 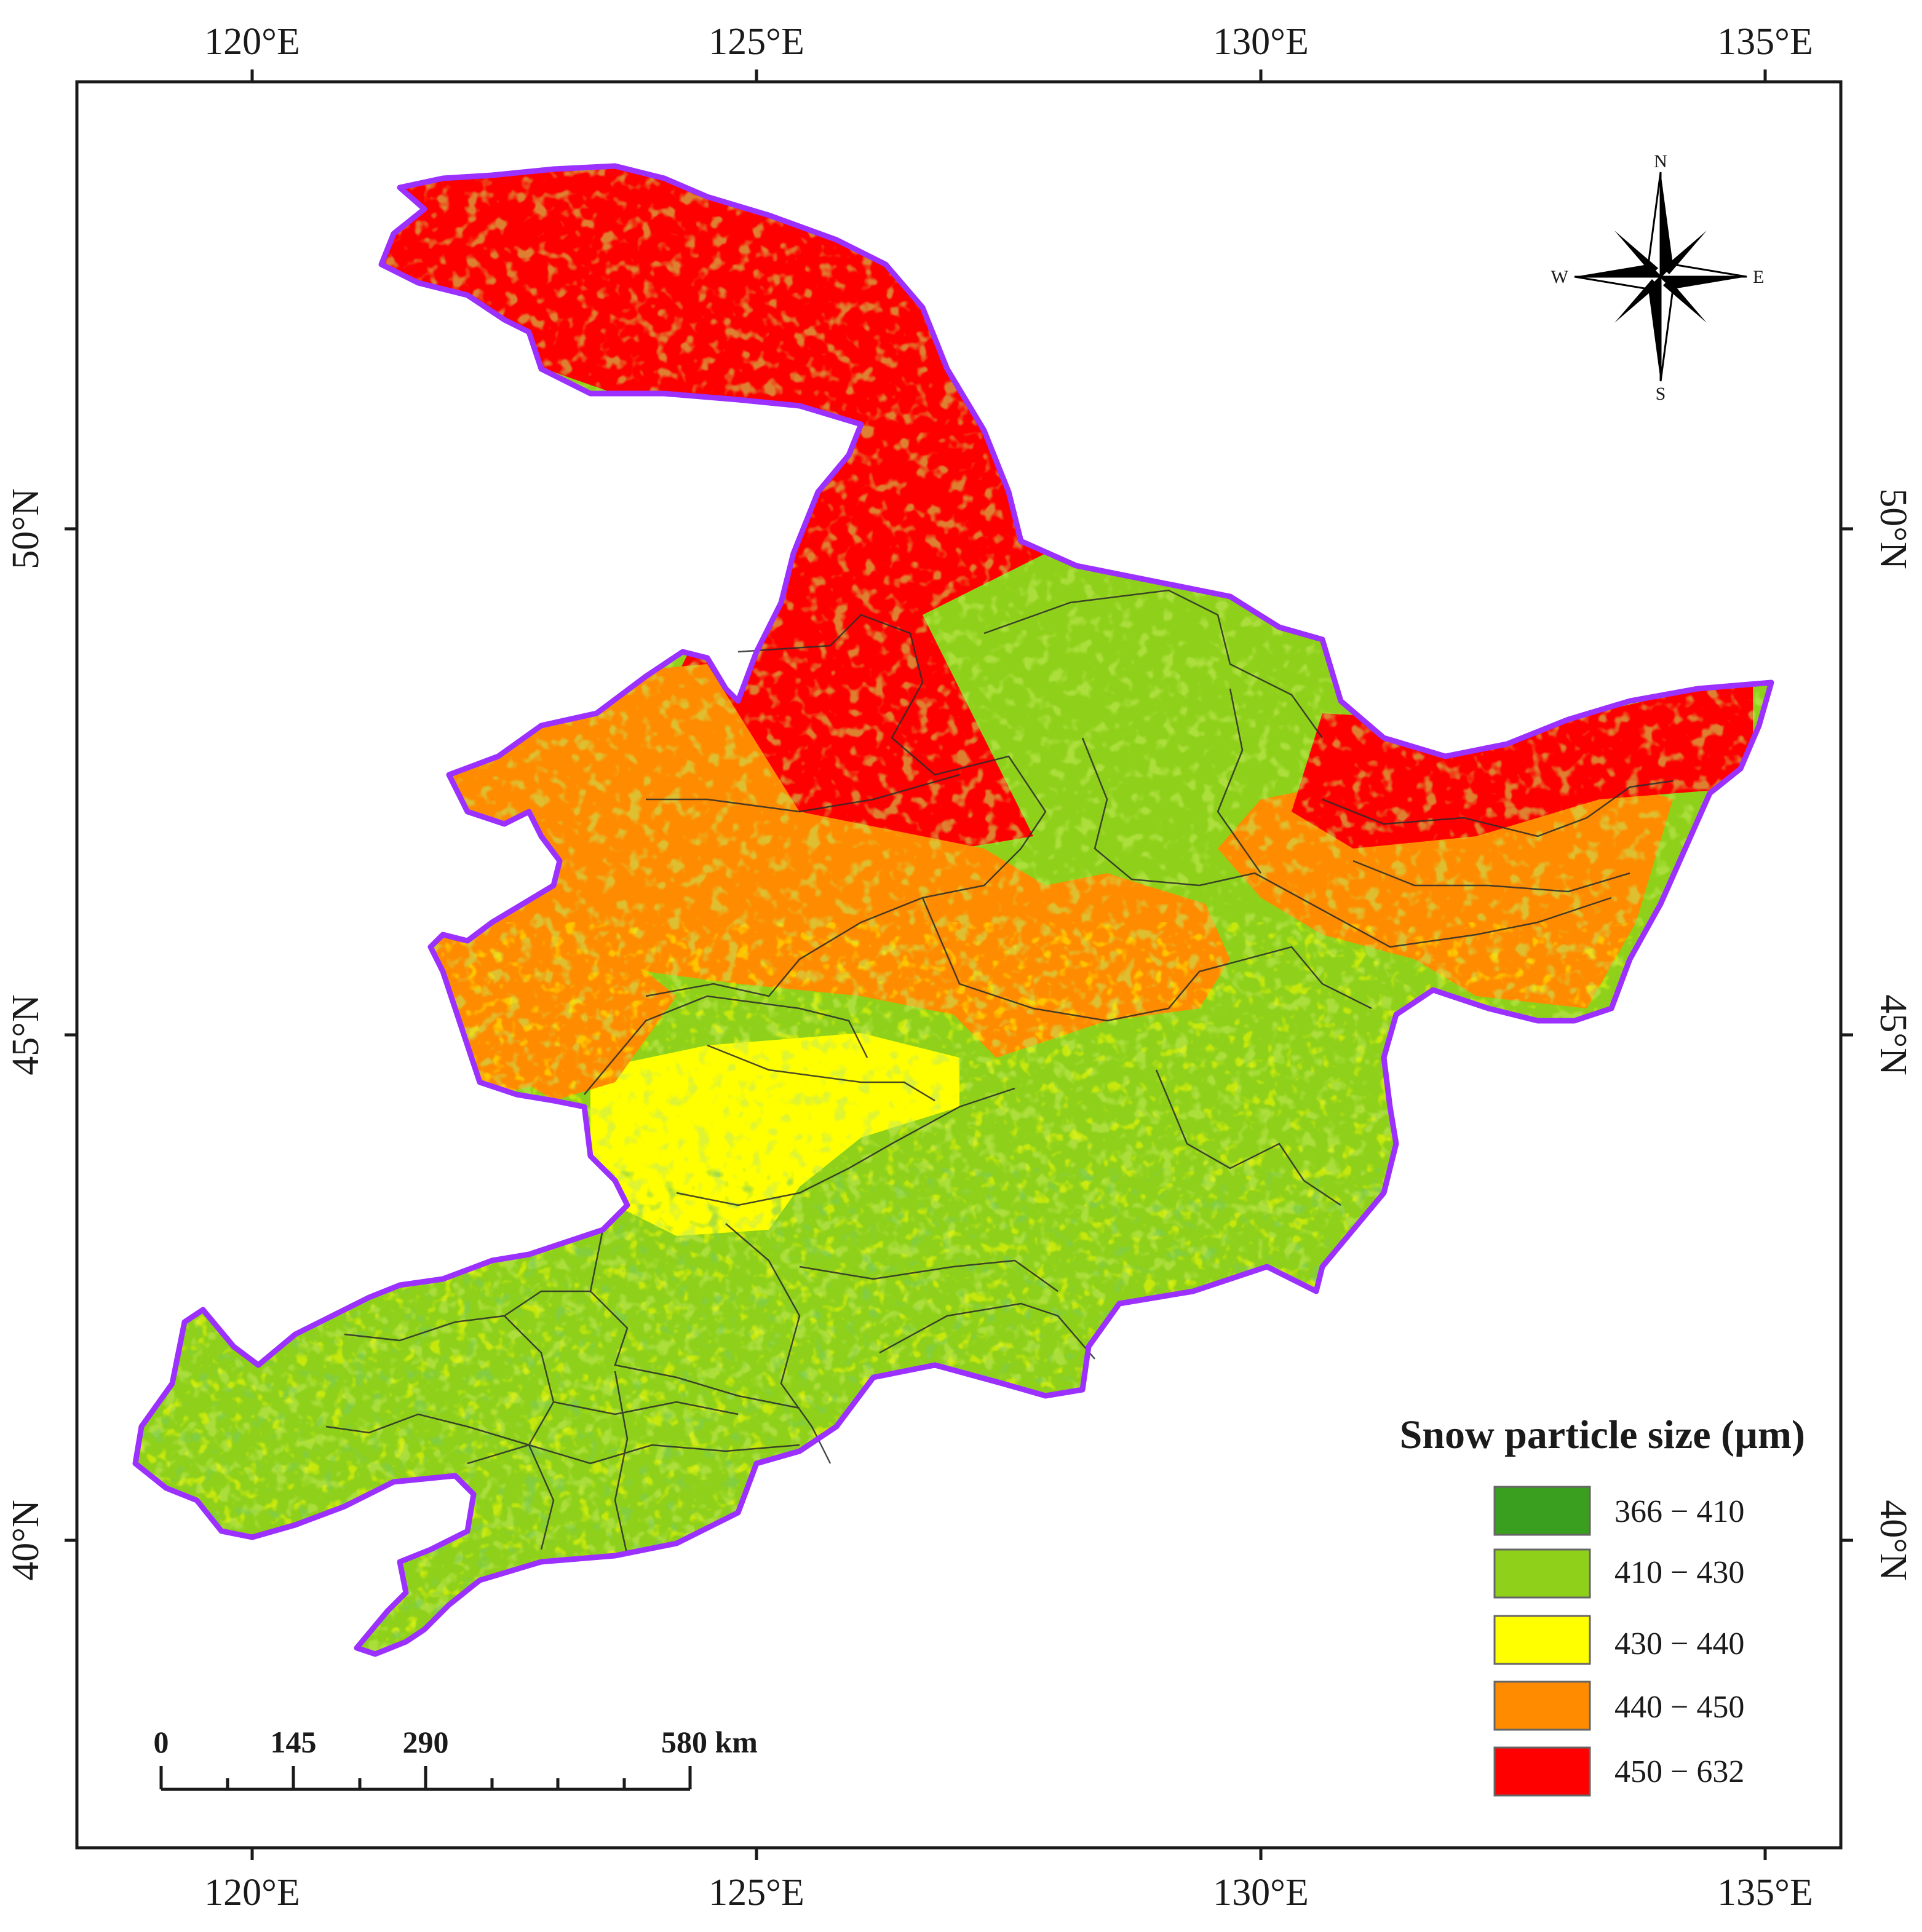 What do you see at coordinates (1685, 301) in the screenshot?
I see `compass-diag-se` at bounding box center [1685, 301].